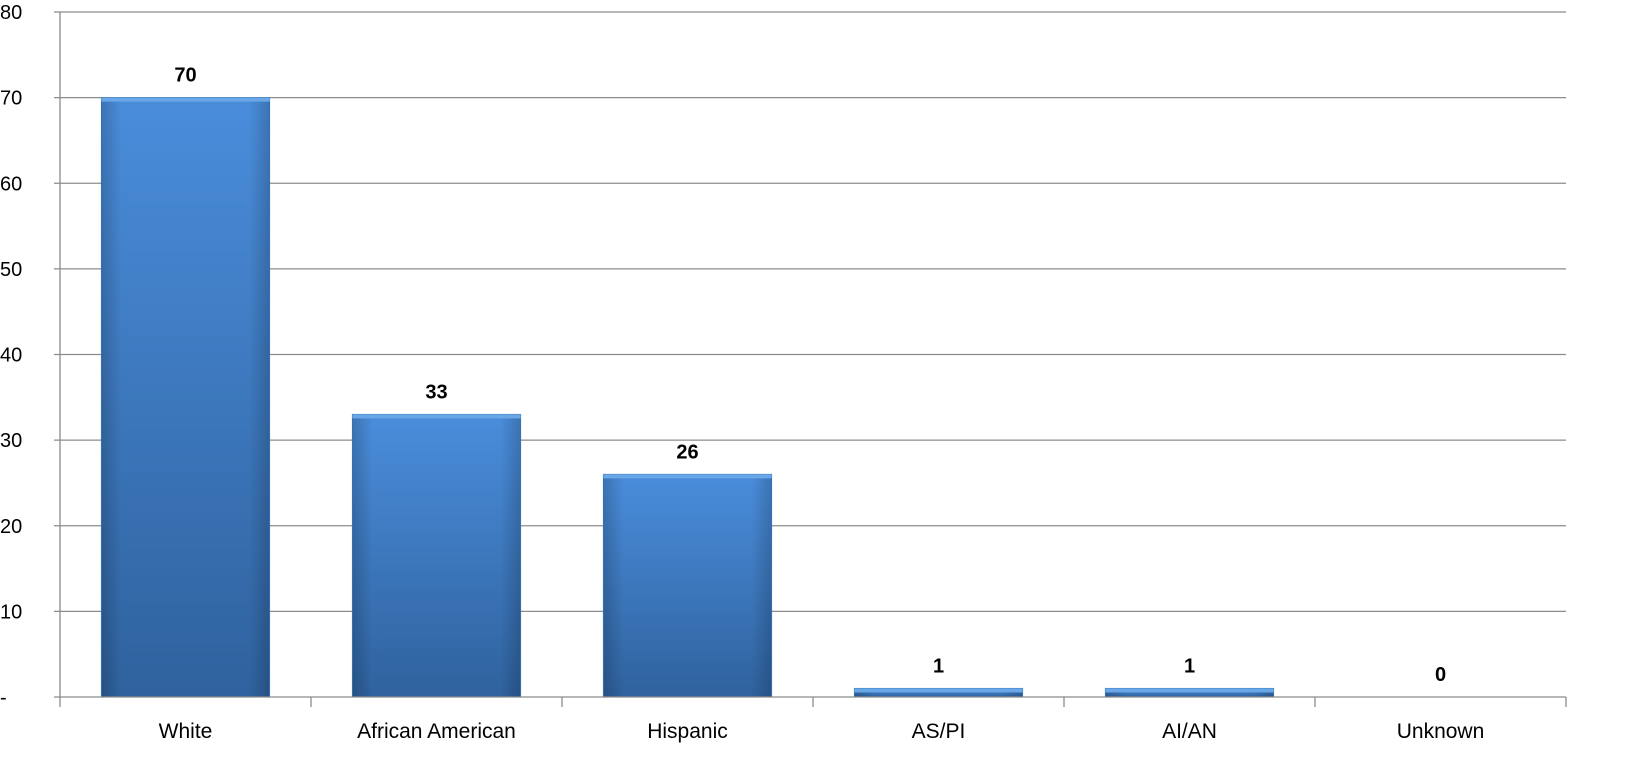  What do you see at coordinates (11, 13) in the screenshot?
I see `y-tick-label: 80` at bounding box center [11, 13].